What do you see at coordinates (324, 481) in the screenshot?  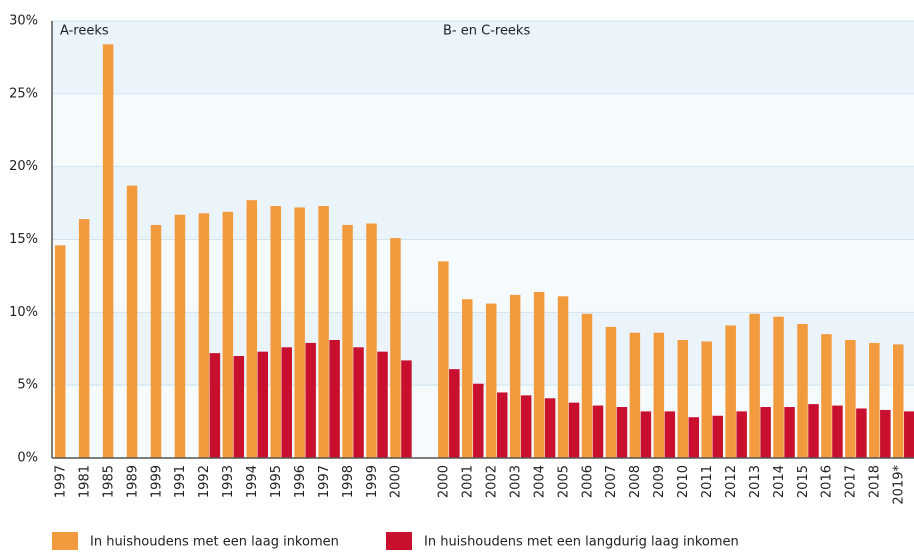 I see `x-tick-label: 1997` at bounding box center [324, 481].